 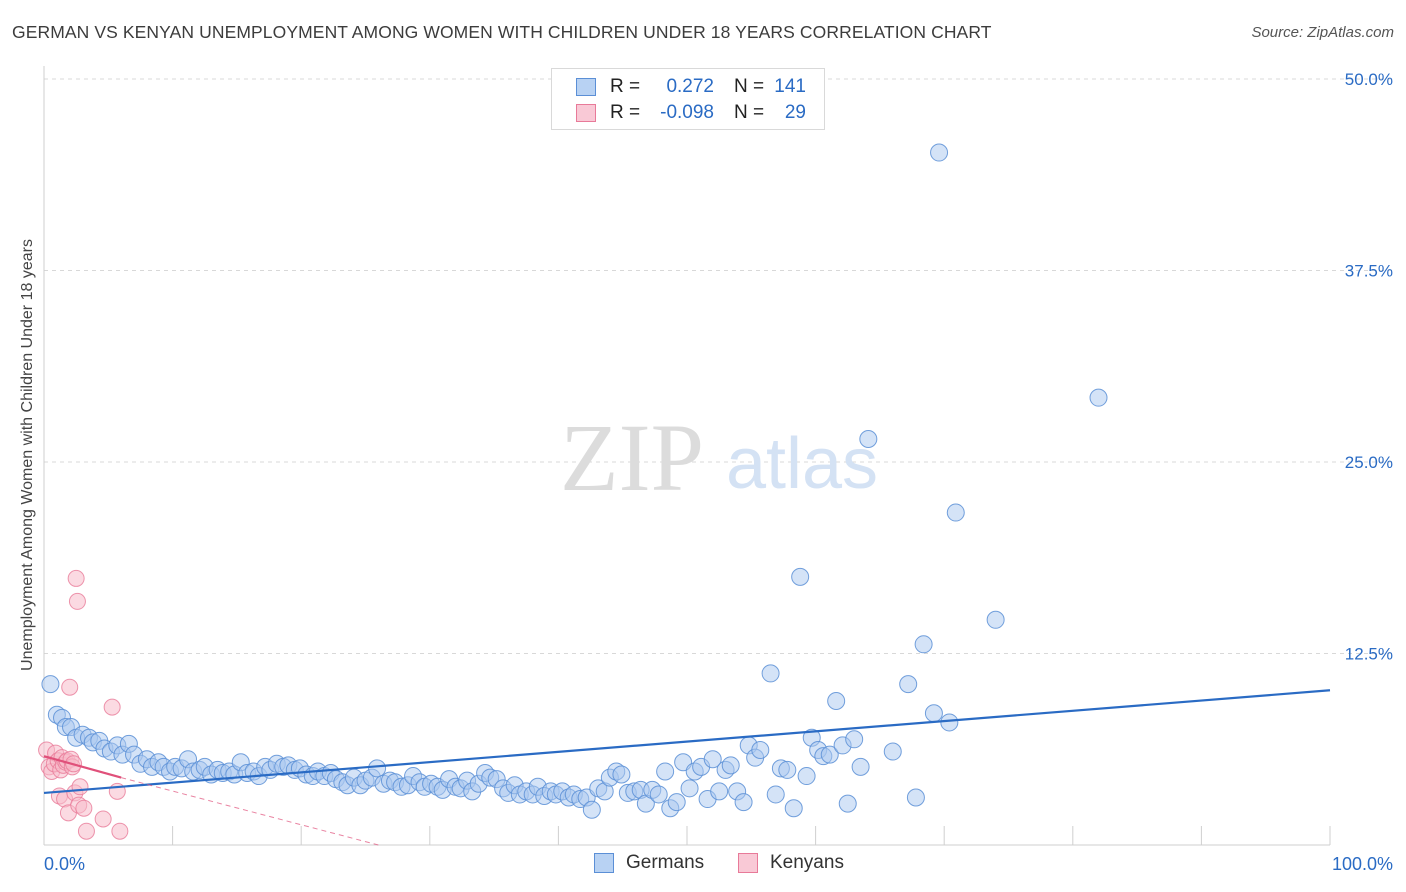 I want to click on y-tick-label: 37.5%, so click(x=1369, y=271).